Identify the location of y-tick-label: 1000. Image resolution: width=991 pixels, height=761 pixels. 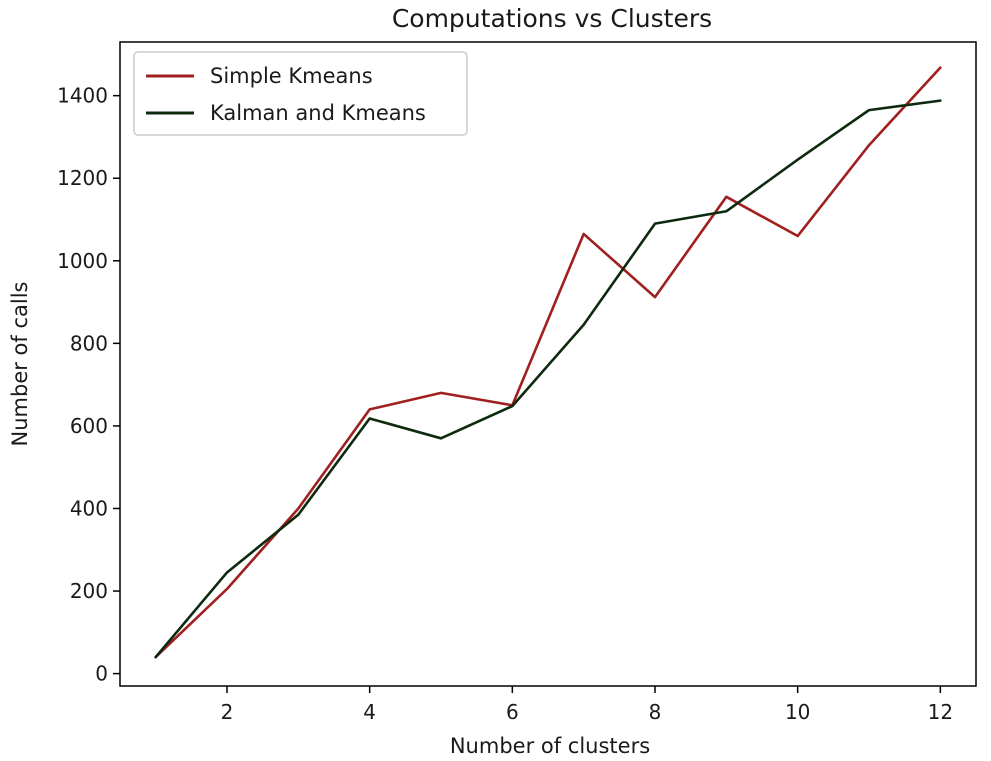
(82, 261).